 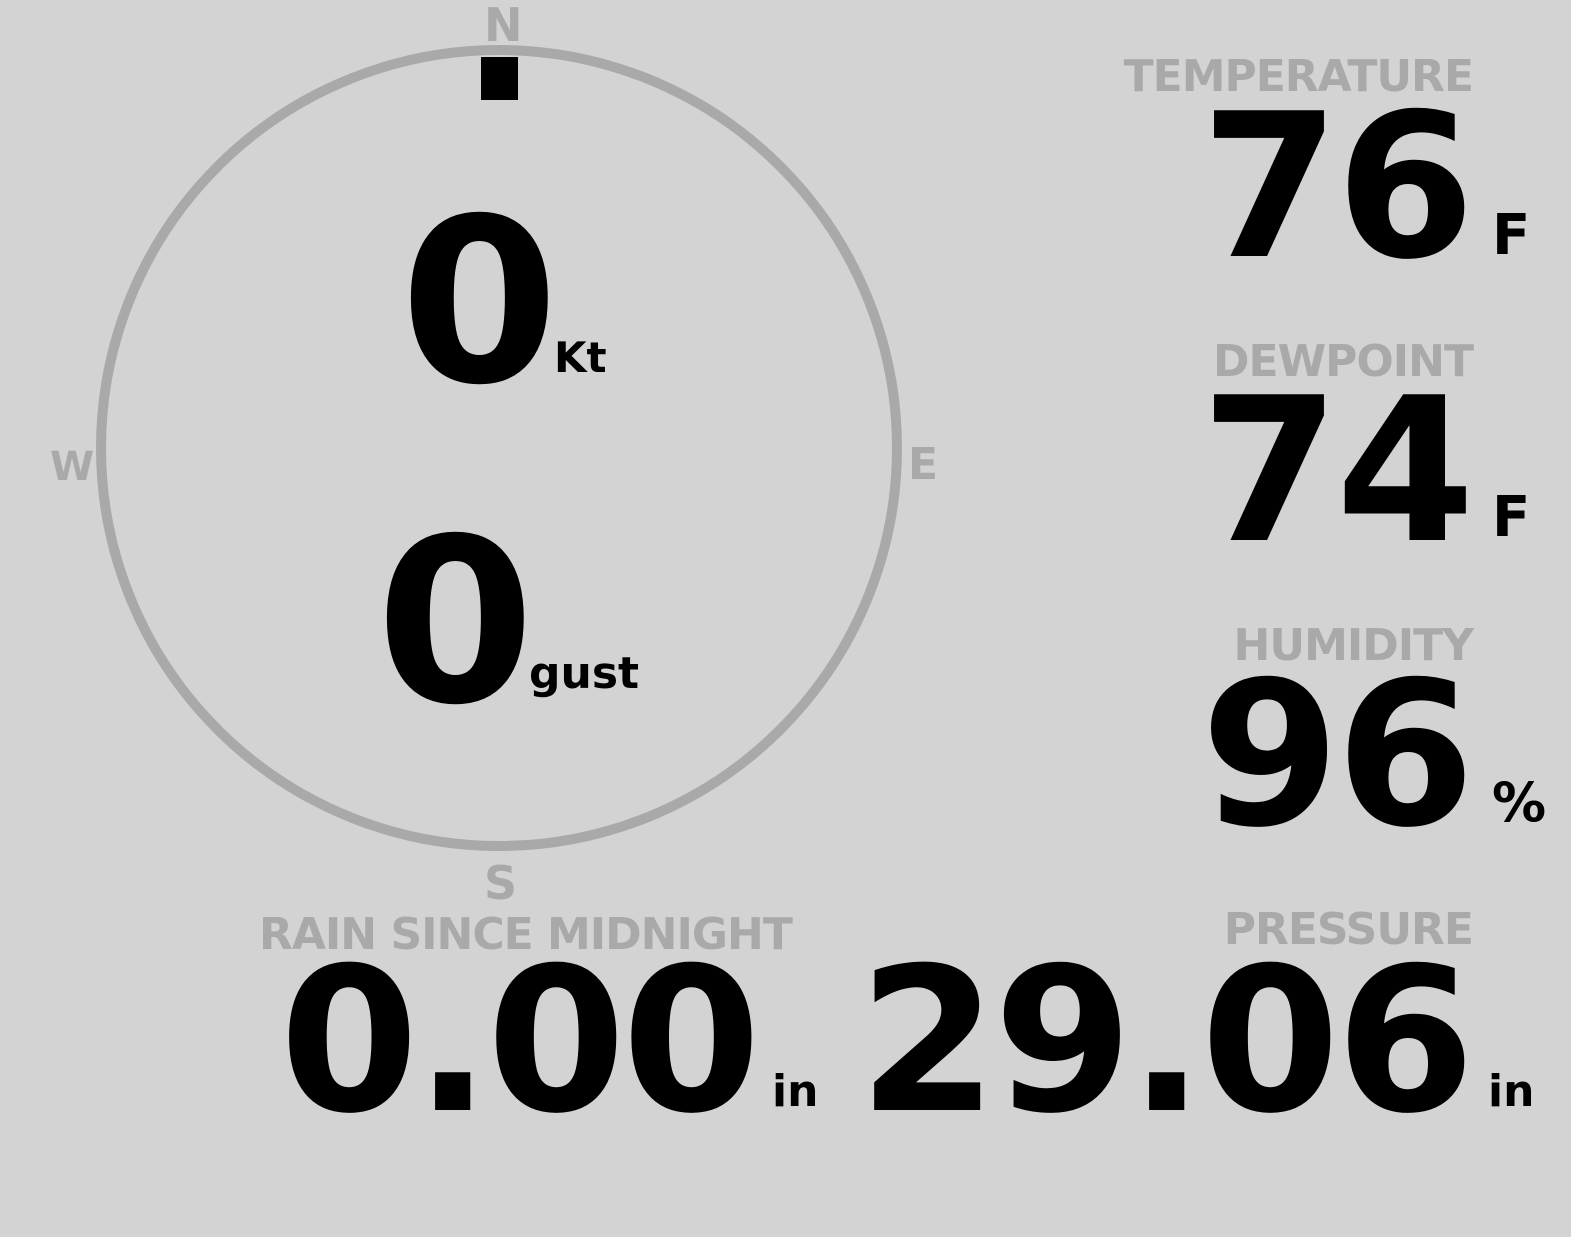 What do you see at coordinates (72, 467) in the screenshot?
I see `compass-west-label: W` at bounding box center [72, 467].